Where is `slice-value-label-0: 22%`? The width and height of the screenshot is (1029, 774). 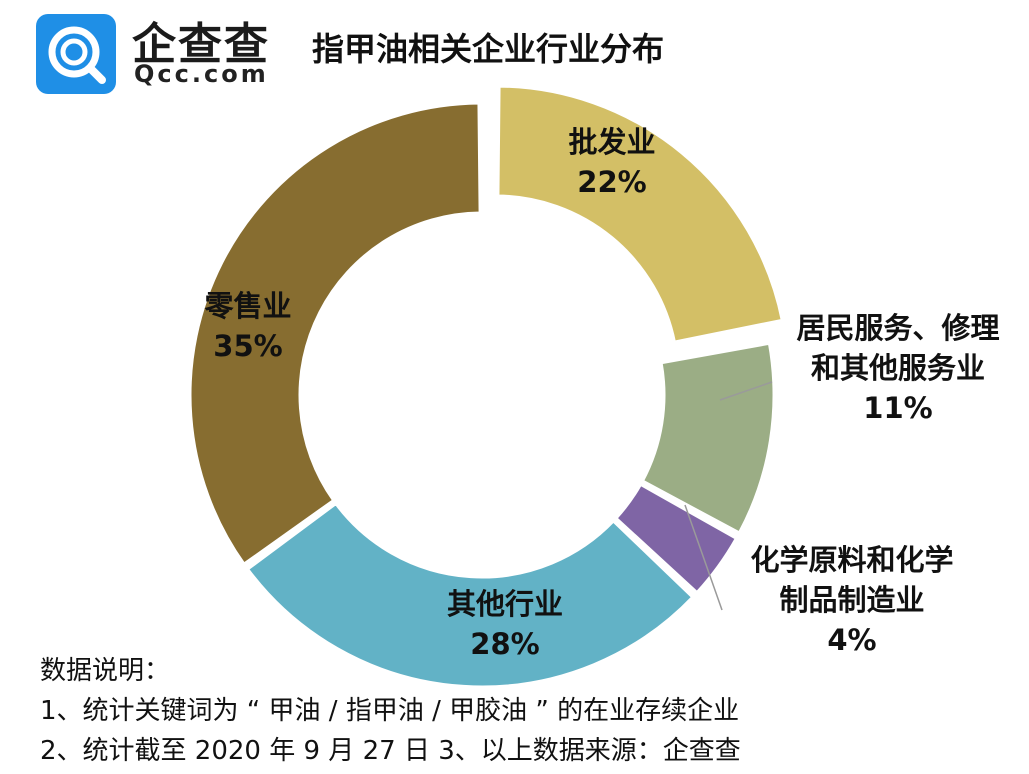
slice-value-label-0: 22% is located at coordinates (611, 182).